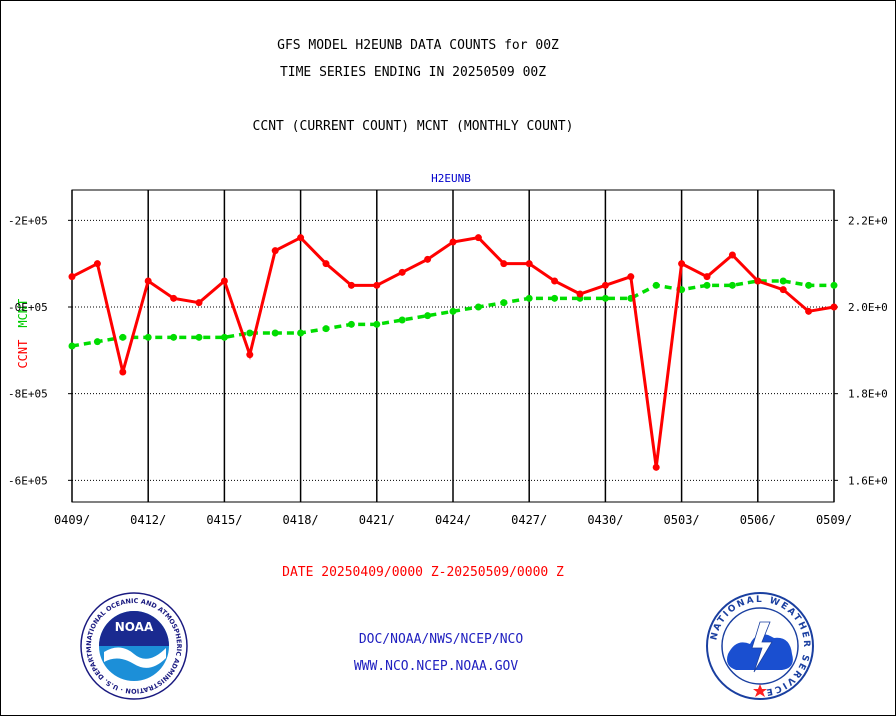 The height and width of the screenshot is (716, 896). I want to click on x-tick-label: 0412/, so click(148, 520).